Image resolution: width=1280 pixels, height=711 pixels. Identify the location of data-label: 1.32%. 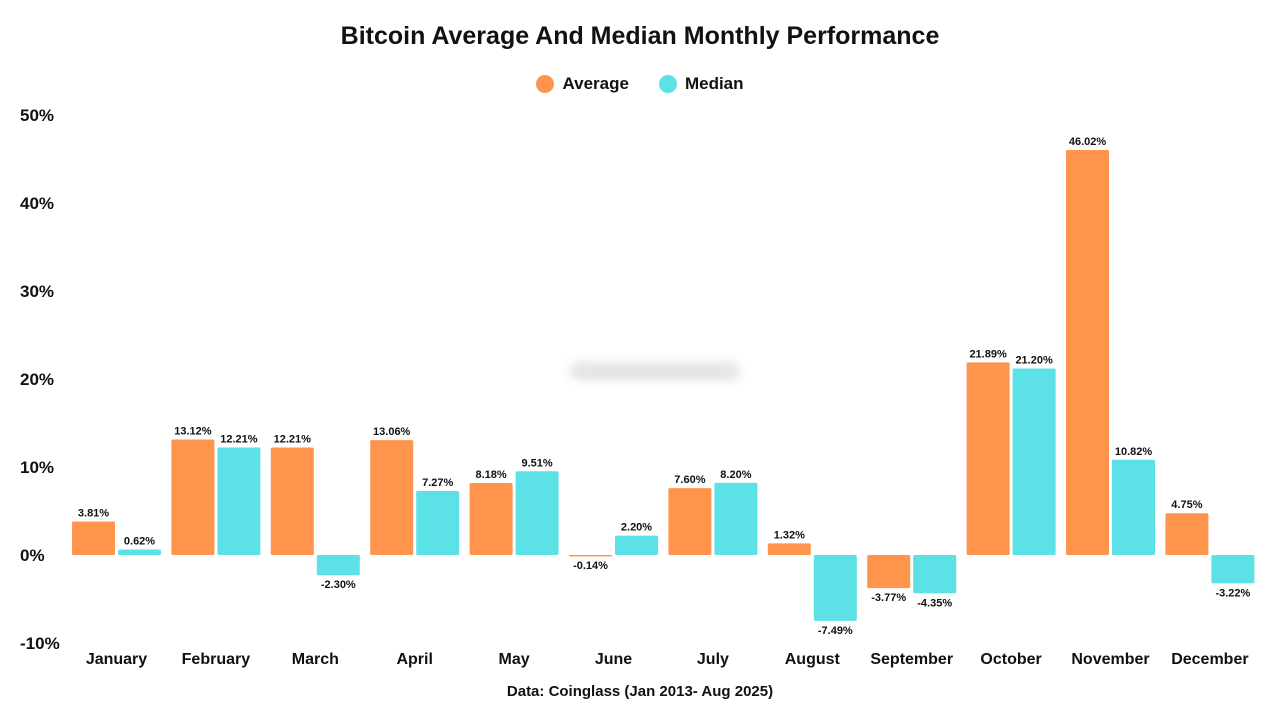
(789, 535).